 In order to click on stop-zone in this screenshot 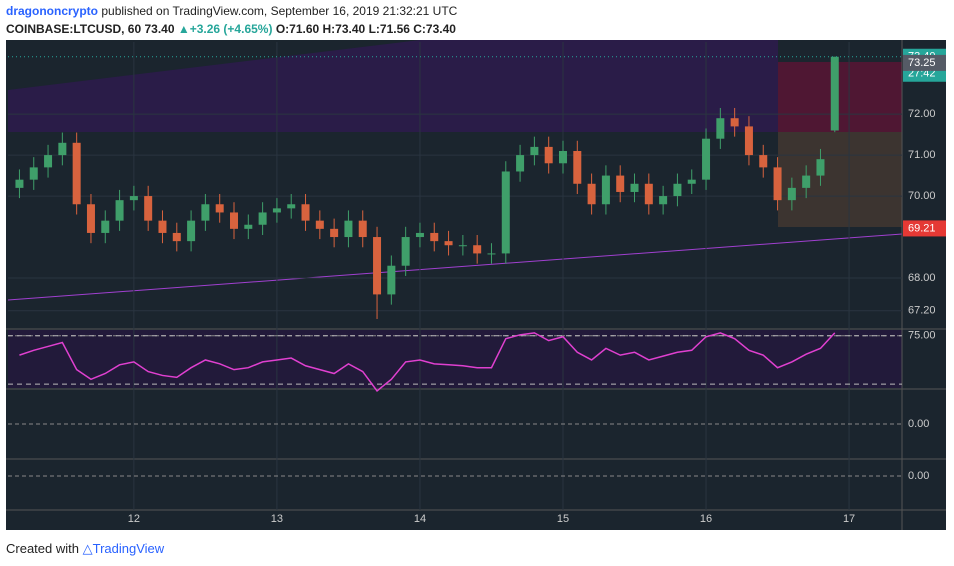, I will do `click(840, 179)`.